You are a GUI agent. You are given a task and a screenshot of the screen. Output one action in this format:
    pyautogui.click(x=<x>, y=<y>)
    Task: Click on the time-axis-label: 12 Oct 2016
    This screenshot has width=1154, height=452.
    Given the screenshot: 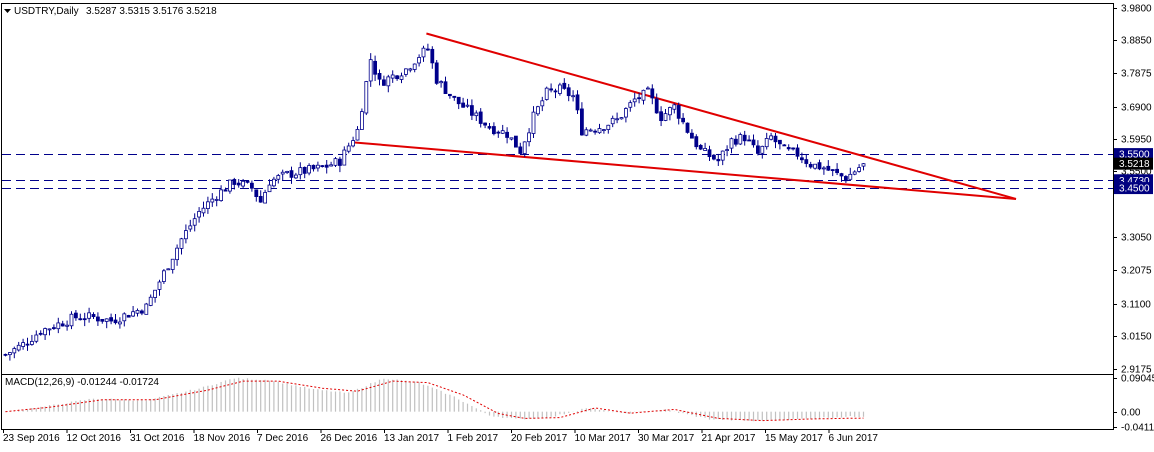 What is the action you would take?
    pyautogui.click(x=94, y=438)
    